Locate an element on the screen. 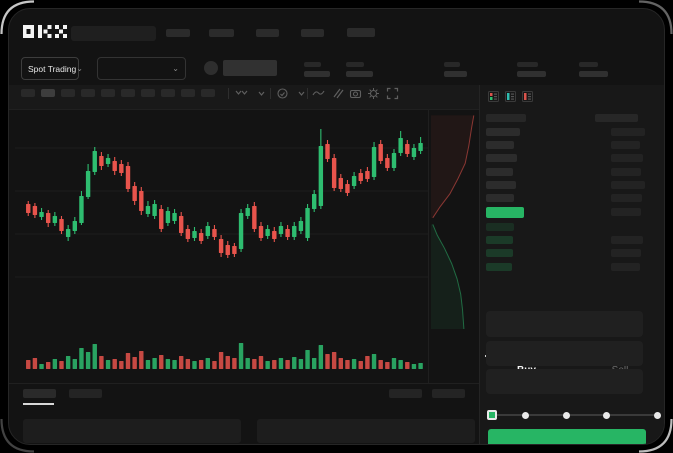 Image resolution: width=673 pixels, height=453 pixels. buy-submit-button is located at coordinates (567, 436).